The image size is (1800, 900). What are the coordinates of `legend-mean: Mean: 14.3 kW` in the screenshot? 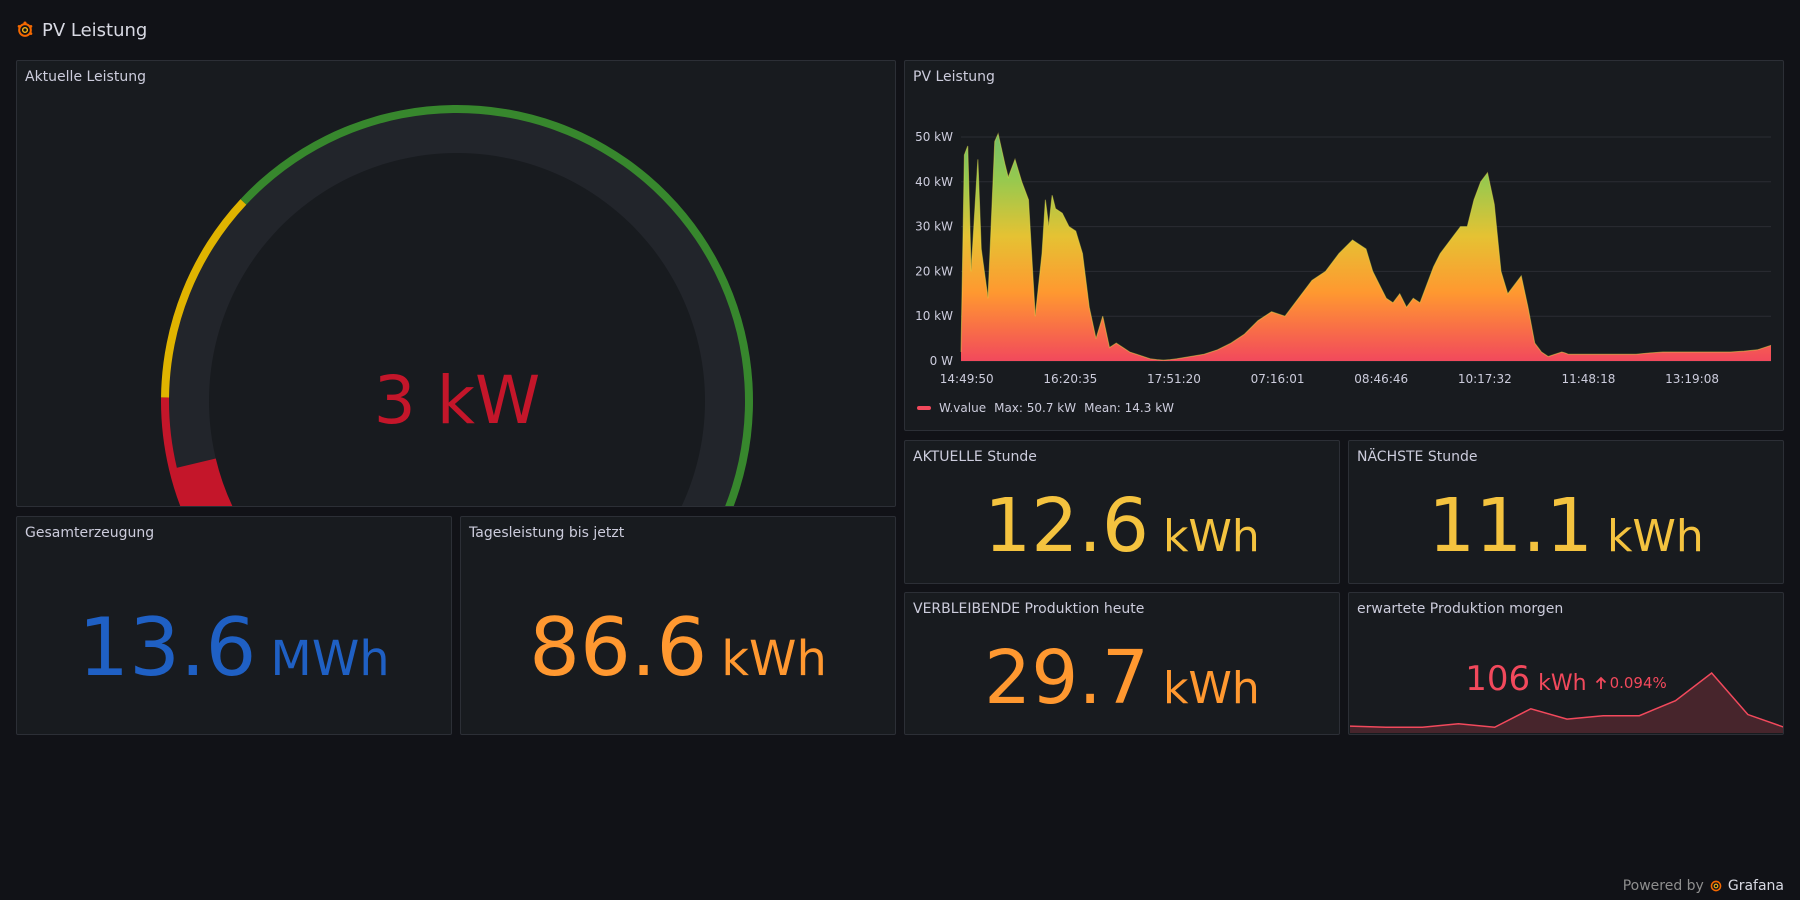 It's located at (1129, 408).